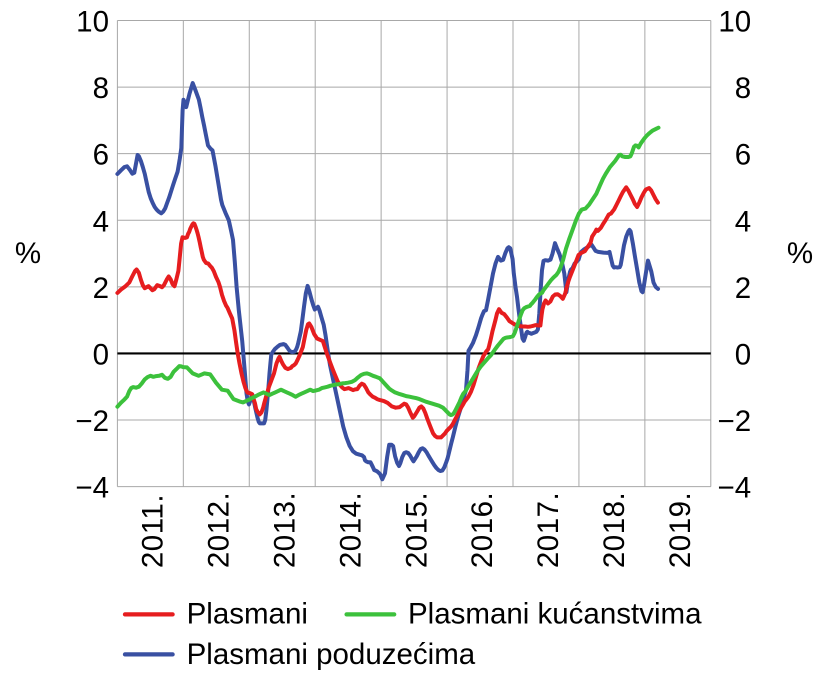 Image resolution: width=828 pixels, height=691 pixels. Describe the element at coordinates (331, 654) in the screenshot. I see `svg-text: Plasmani poduzećima` at that location.